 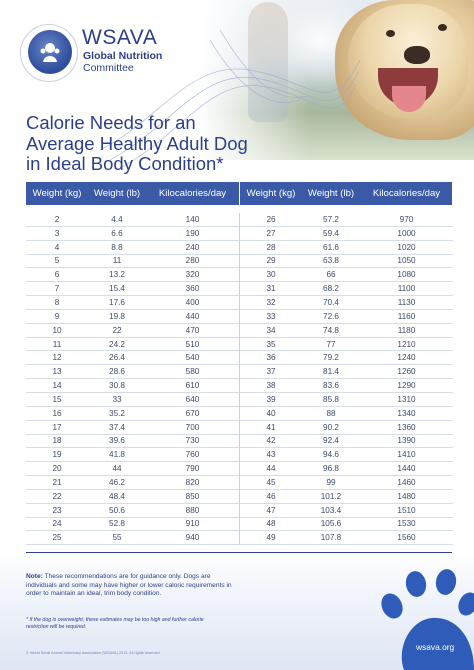 What do you see at coordinates (57, 233) in the screenshot?
I see `cell-weight-kg: 3` at bounding box center [57, 233].